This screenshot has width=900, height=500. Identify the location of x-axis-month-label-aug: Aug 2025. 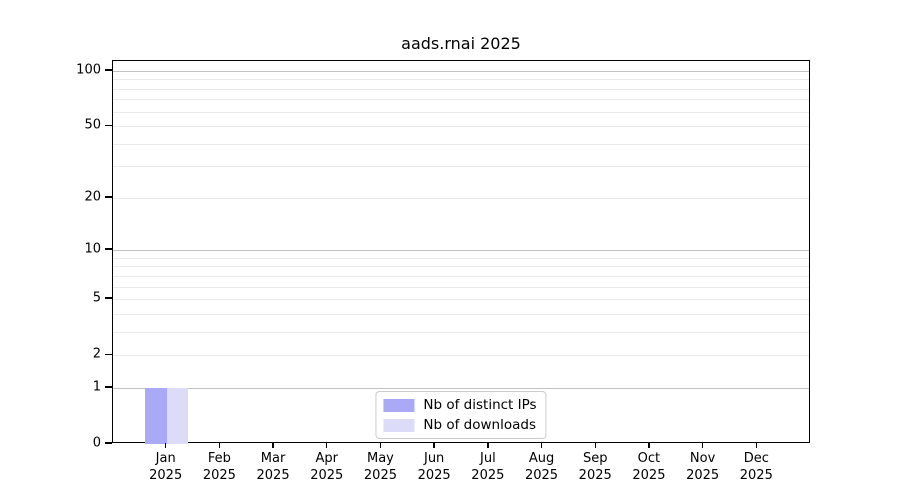
(542, 467).